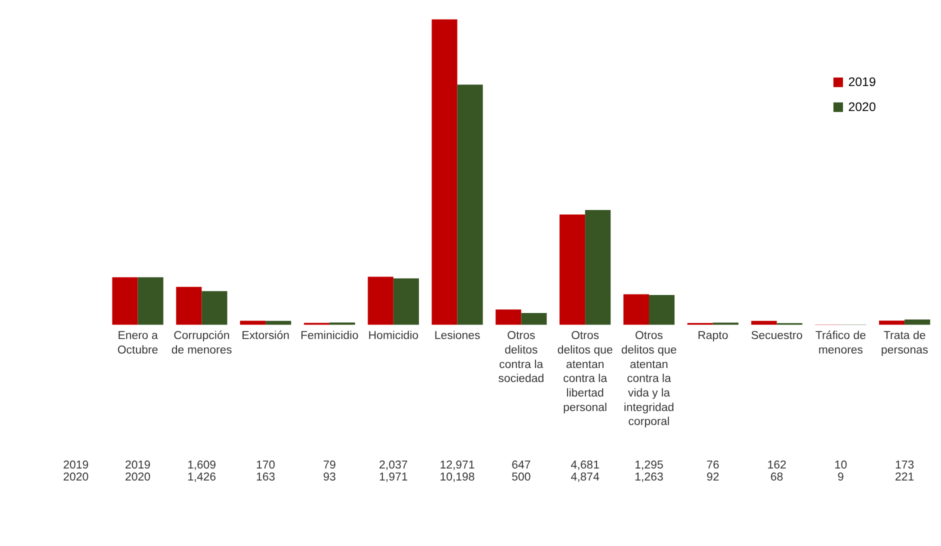 The height and width of the screenshot is (546, 941). What do you see at coordinates (649, 379) in the screenshot?
I see `x-tick-label: Otros delitos que atentan contra la vida y la integridad corporal` at bounding box center [649, 379].